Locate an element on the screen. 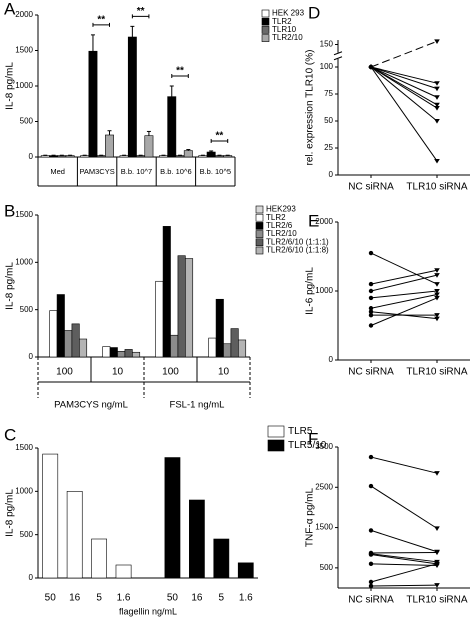 The image size is (474, 619). y-axis-label: IL-6 pg/mL is located at coordinates (310, 291).